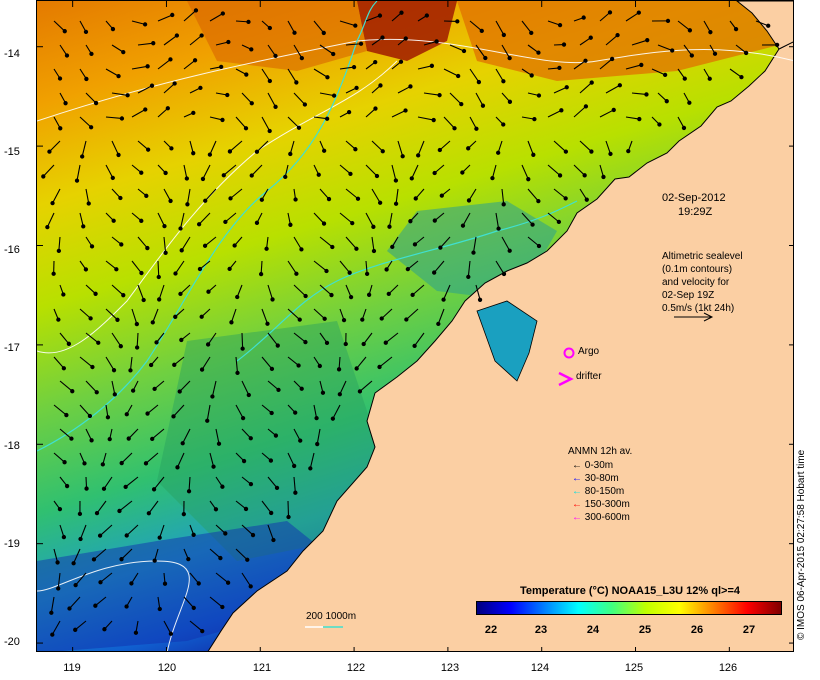 The width and height of the screenshot is (820, 680). What do you see at coordinates (599, 465) in the screenshot?
I see `legend-item-label: 0-30m` at bounding box center [599, 465].